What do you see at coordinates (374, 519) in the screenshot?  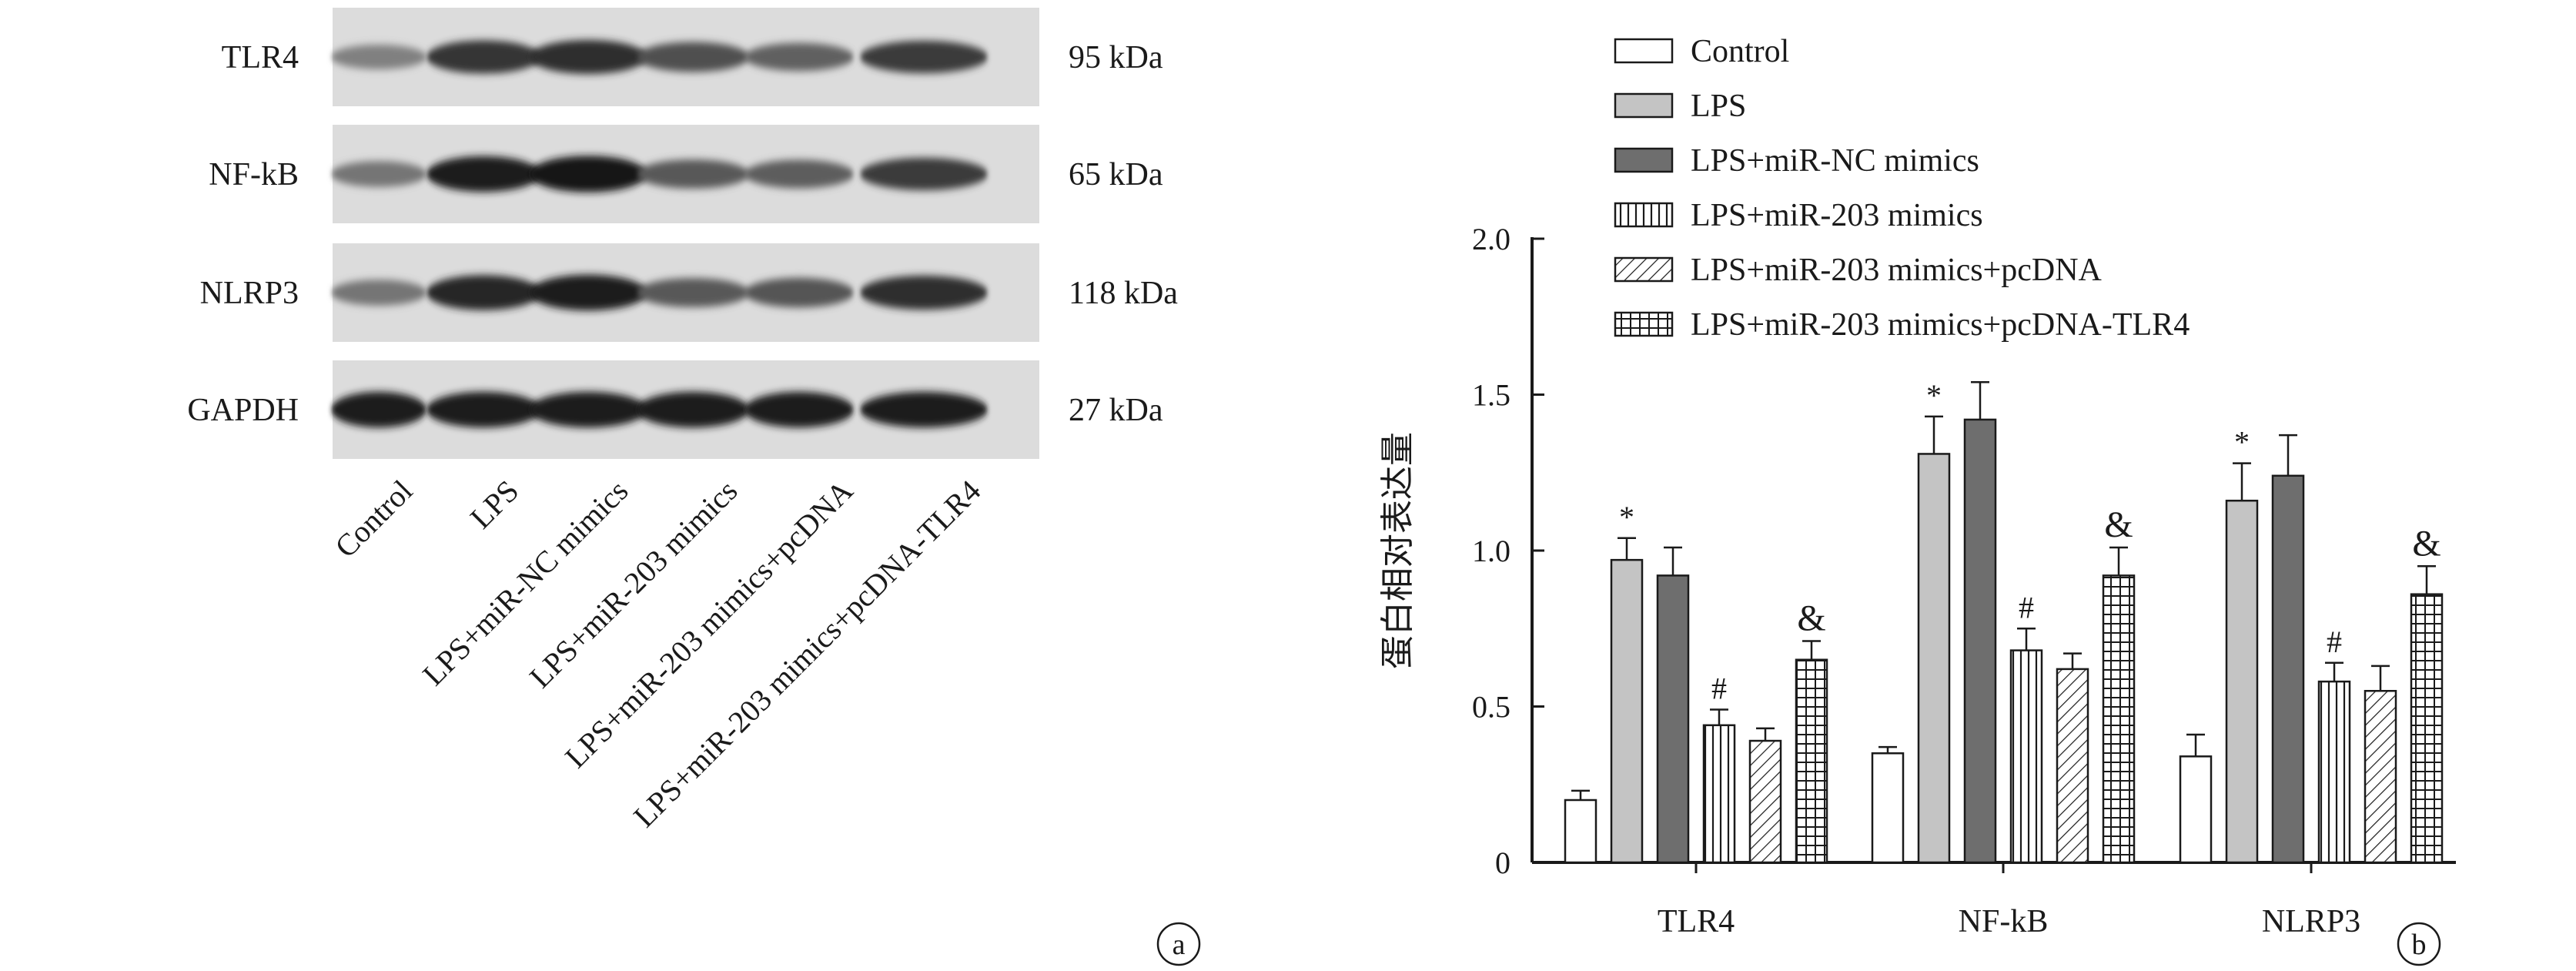 I see `lane-label: Control` at bounding box center [374, 519].